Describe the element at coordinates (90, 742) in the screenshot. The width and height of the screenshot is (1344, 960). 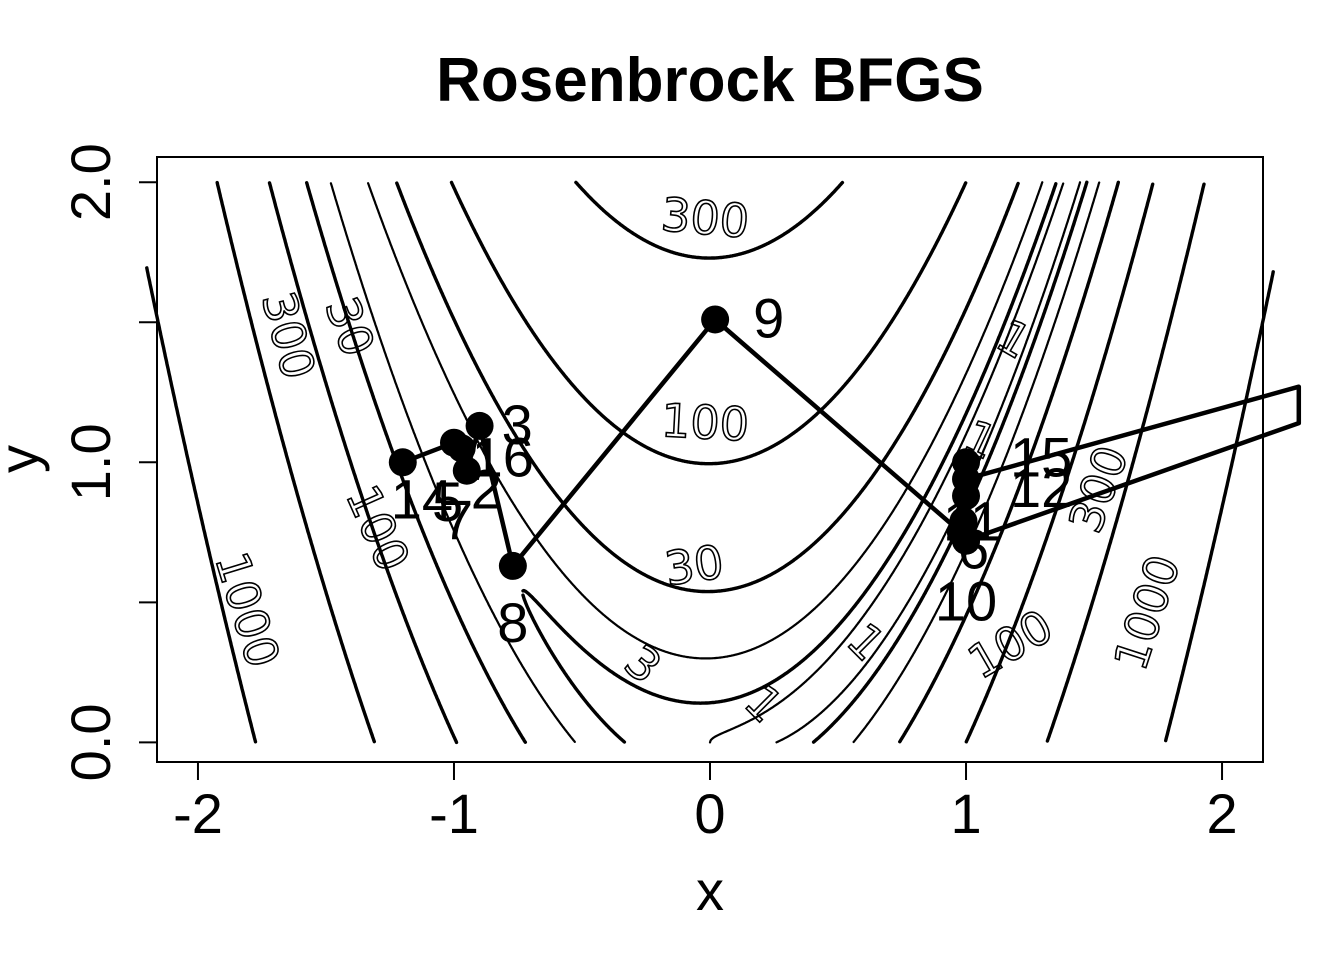
I see `y-tick-label: 0.0` at that location.